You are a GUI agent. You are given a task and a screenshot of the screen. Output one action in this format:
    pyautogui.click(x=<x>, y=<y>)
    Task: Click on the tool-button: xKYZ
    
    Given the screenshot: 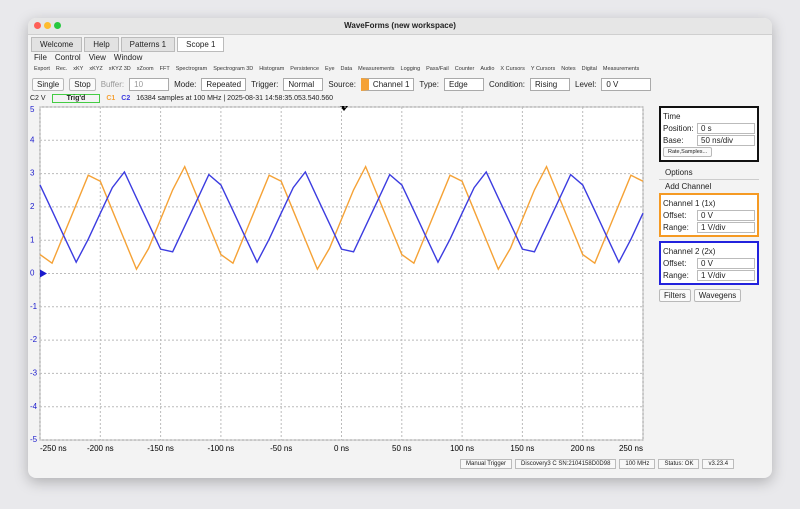 What is the action you would take?
    pyautogui.click(x=96, y=69)
    